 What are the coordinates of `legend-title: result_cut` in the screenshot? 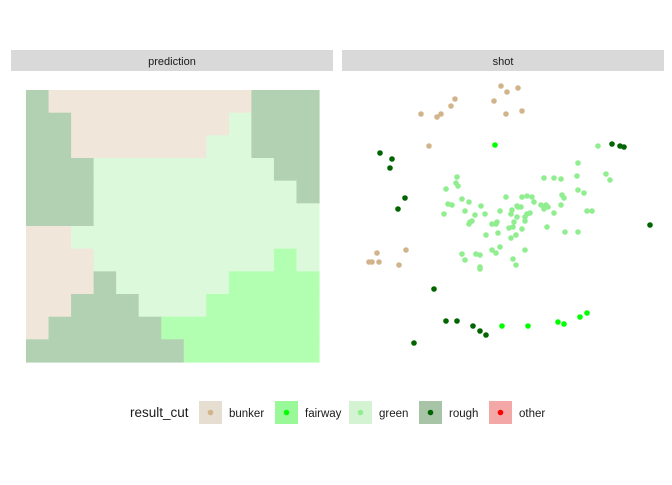 It's located at (159, 412).